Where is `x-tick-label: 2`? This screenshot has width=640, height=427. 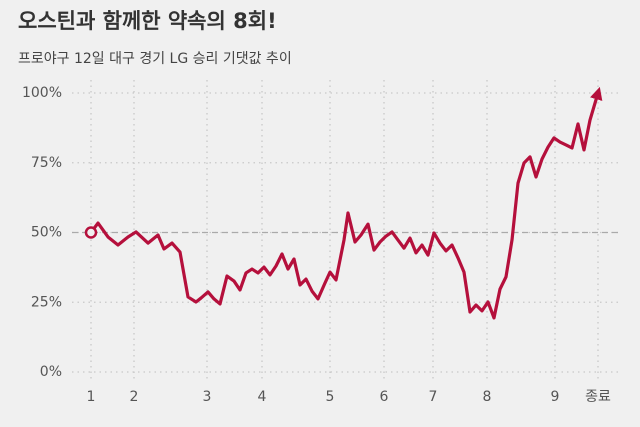
x-tick-label: 2 is located at coordinates (134, 397).